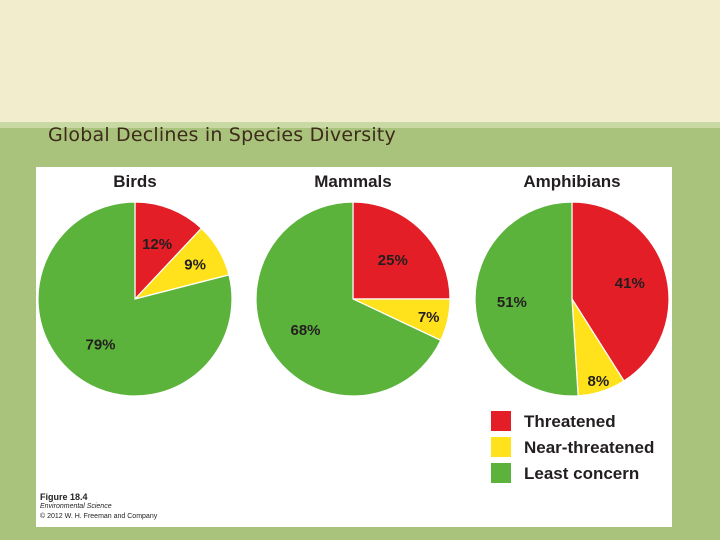 The height and width of the screenshot is (540, 720). Describe the element at coordinates (195, 264) in the screenshot. I see `pie-data-label: 9%` at that location.